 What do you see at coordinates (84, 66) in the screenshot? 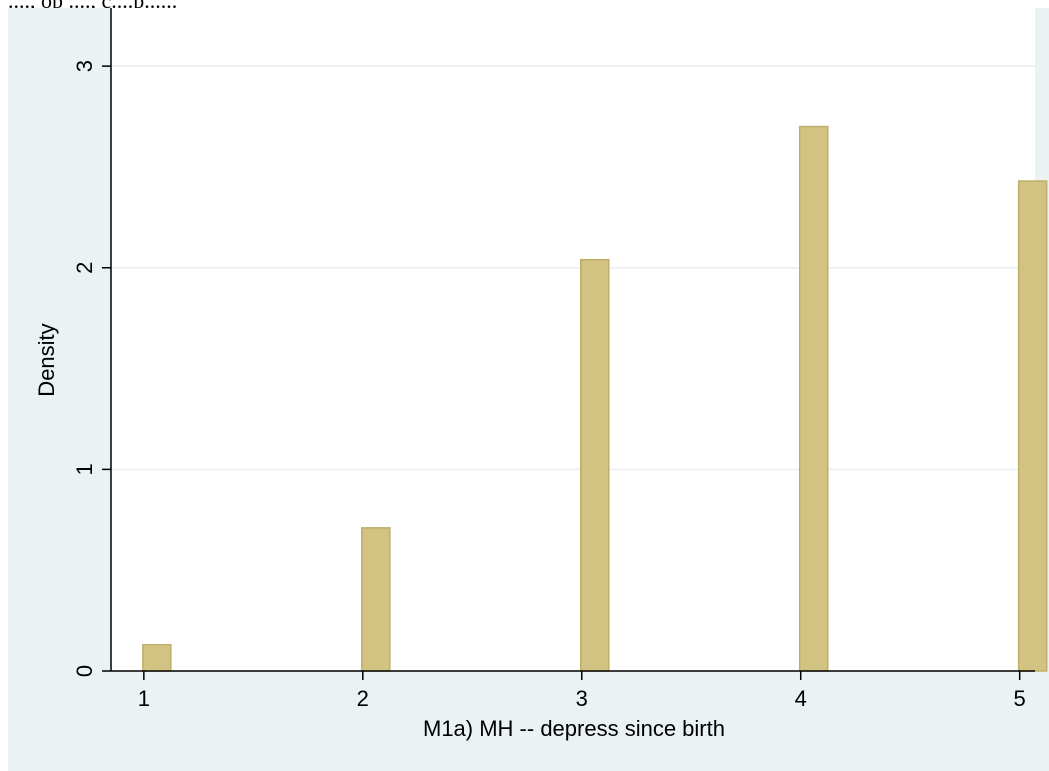
I see `y-tick-label-3: 3` at bounding box center [84, 66].